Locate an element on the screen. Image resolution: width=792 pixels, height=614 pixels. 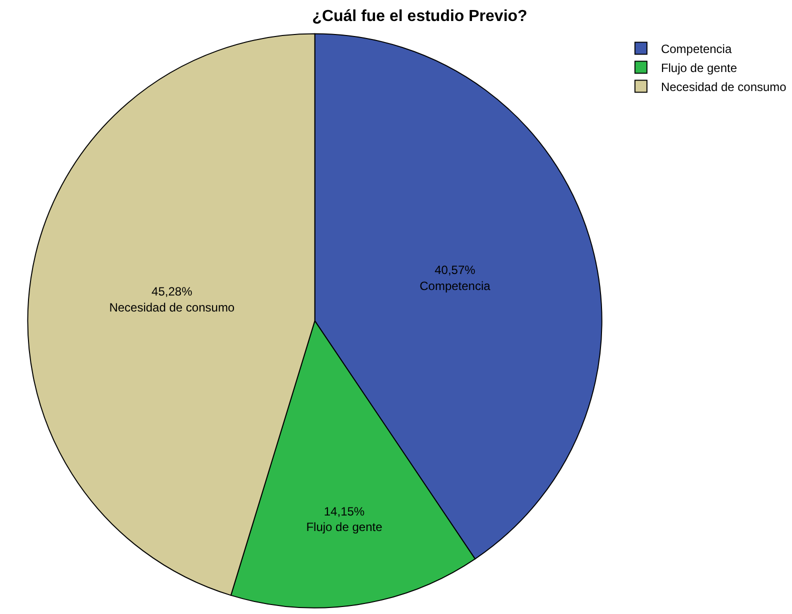
data-label: 45,28% is located at coordinates (172, 291).